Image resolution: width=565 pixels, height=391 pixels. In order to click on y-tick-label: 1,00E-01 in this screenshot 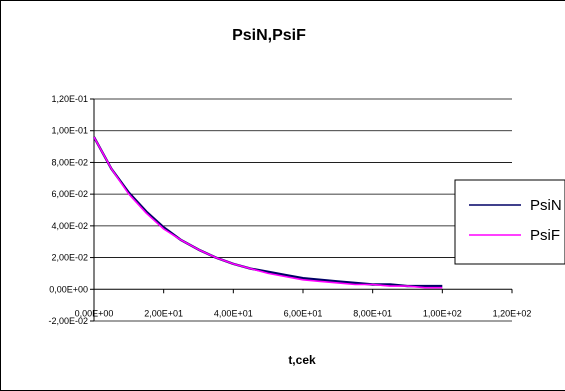, I will do `click(69, 131)`.